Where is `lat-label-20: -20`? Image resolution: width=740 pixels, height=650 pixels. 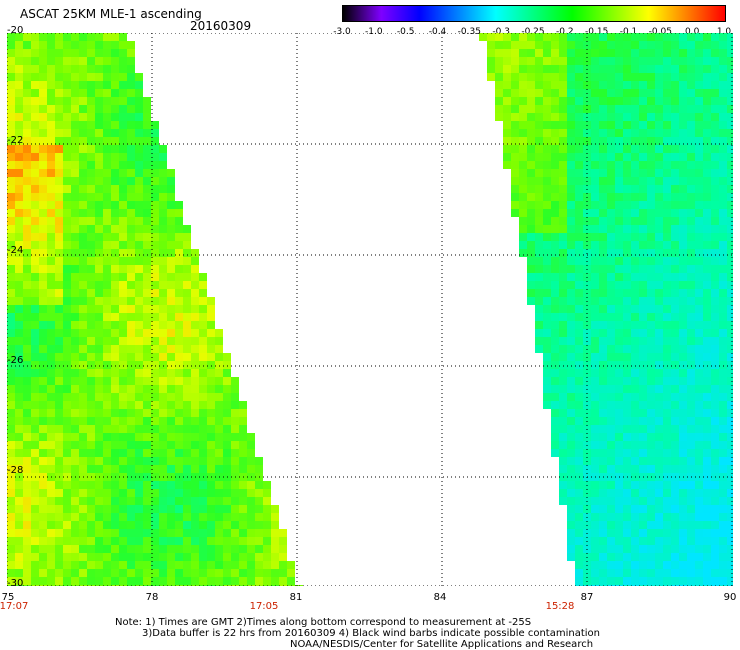
lat-label-20: -20 is located at coordinates (15, 30).